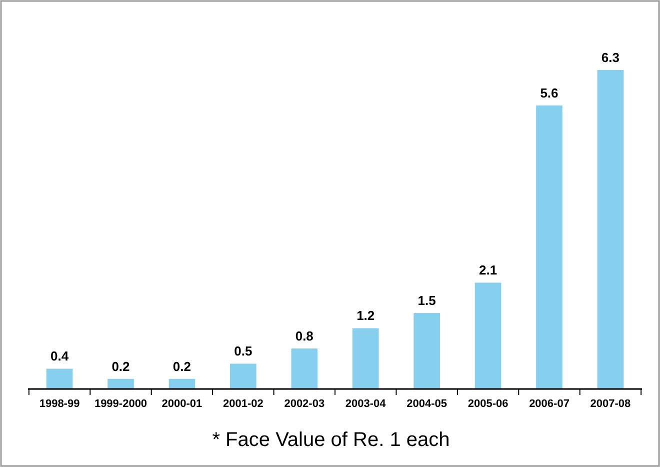  What do you see at coordinates (365, 316) in the screenshot?
I see `data-label: 1.2` at bounding box center [365, 316].